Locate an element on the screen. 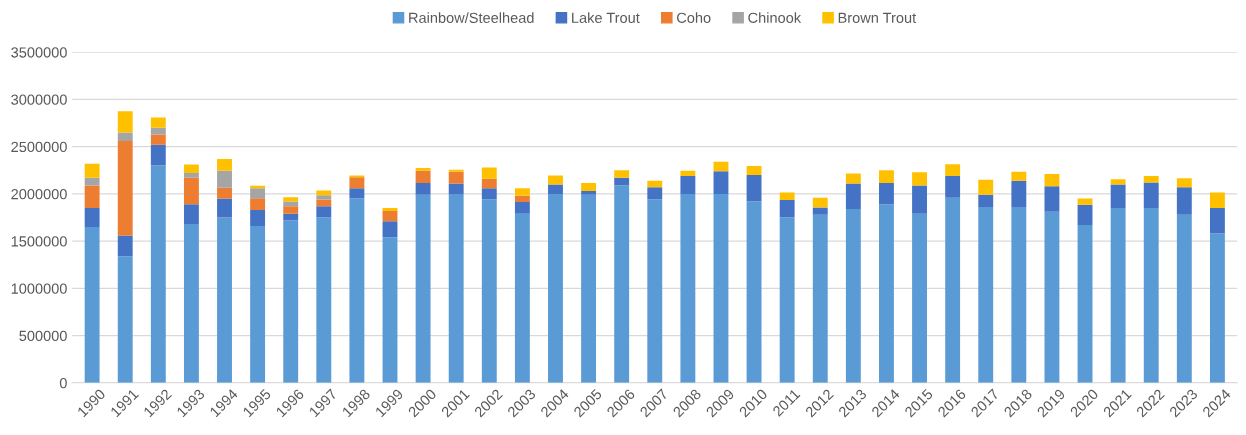  legend-label: Brown Trout is located at coordinates (877, 17).